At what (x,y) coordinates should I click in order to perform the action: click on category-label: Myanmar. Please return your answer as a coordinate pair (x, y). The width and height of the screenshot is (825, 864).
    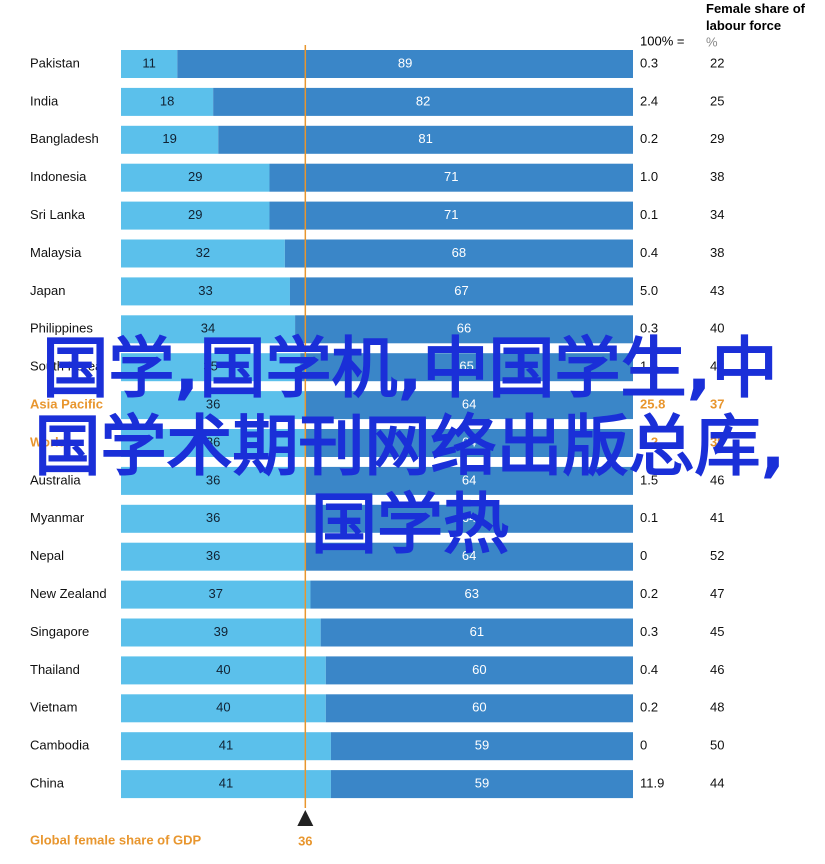
    Looking at the image, I should click on (57, 517).